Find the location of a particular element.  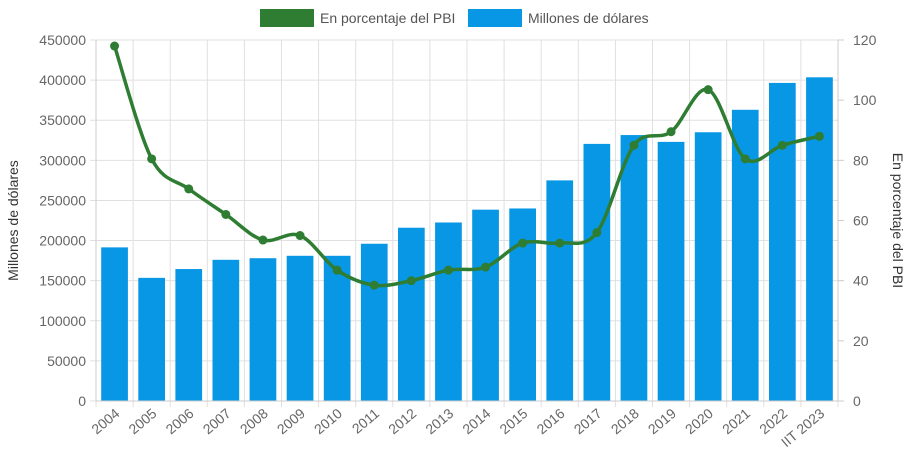

x-tick-label: 2008 is located at coordinates (254, 421).